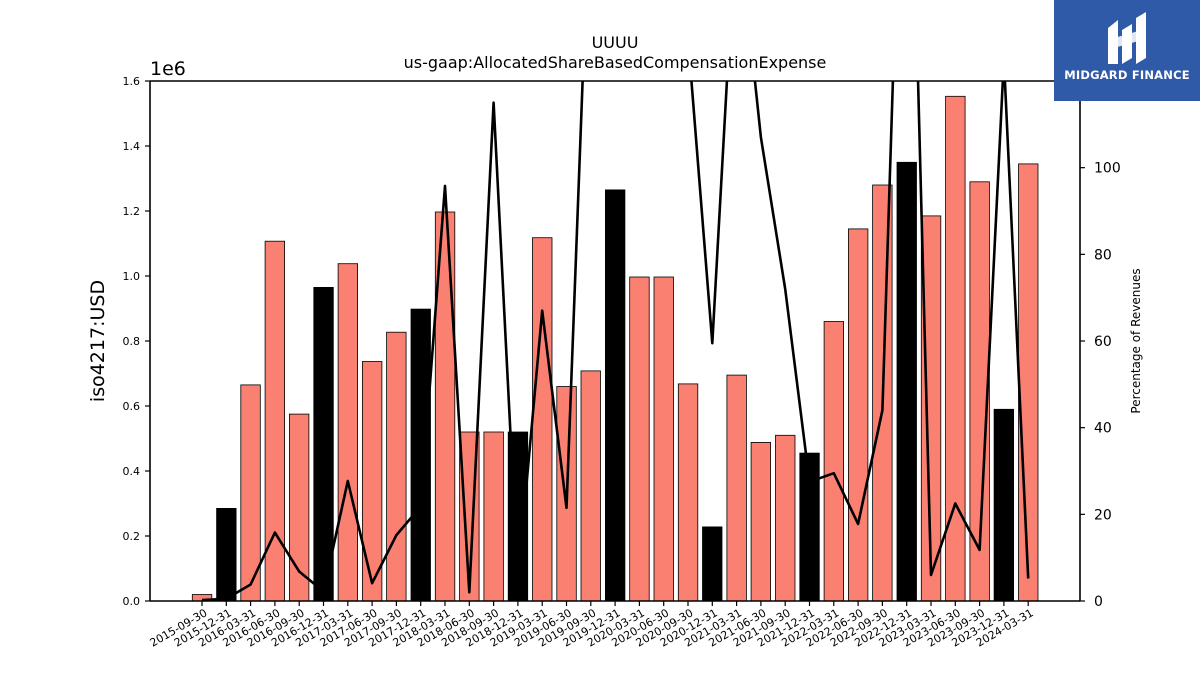 This screenshot has width=1200, height=675. I want to click on y-axis-label: iso4217:USD, so click(98, 341).